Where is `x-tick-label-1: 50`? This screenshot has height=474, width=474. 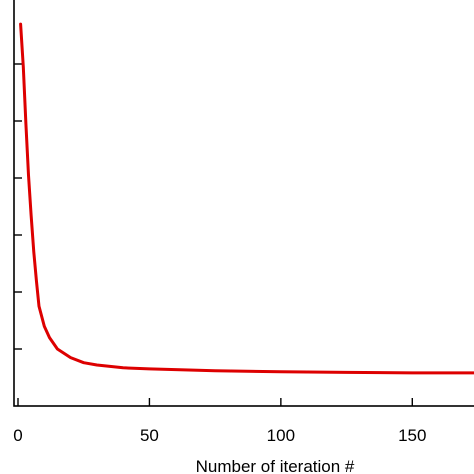
x-tick-label-1: 50 is located at coordinates (149, 435).